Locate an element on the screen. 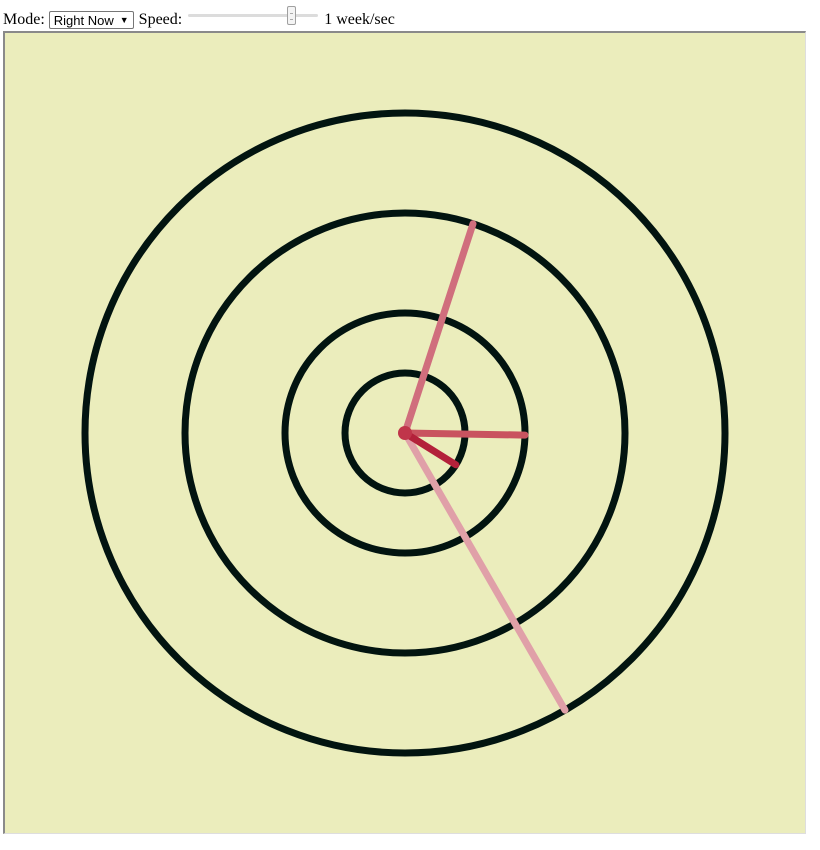  hand-second is located at coordinates (465, 434).